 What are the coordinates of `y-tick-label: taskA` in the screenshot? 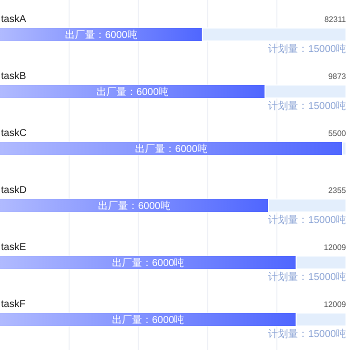 It's located at (13, 19).